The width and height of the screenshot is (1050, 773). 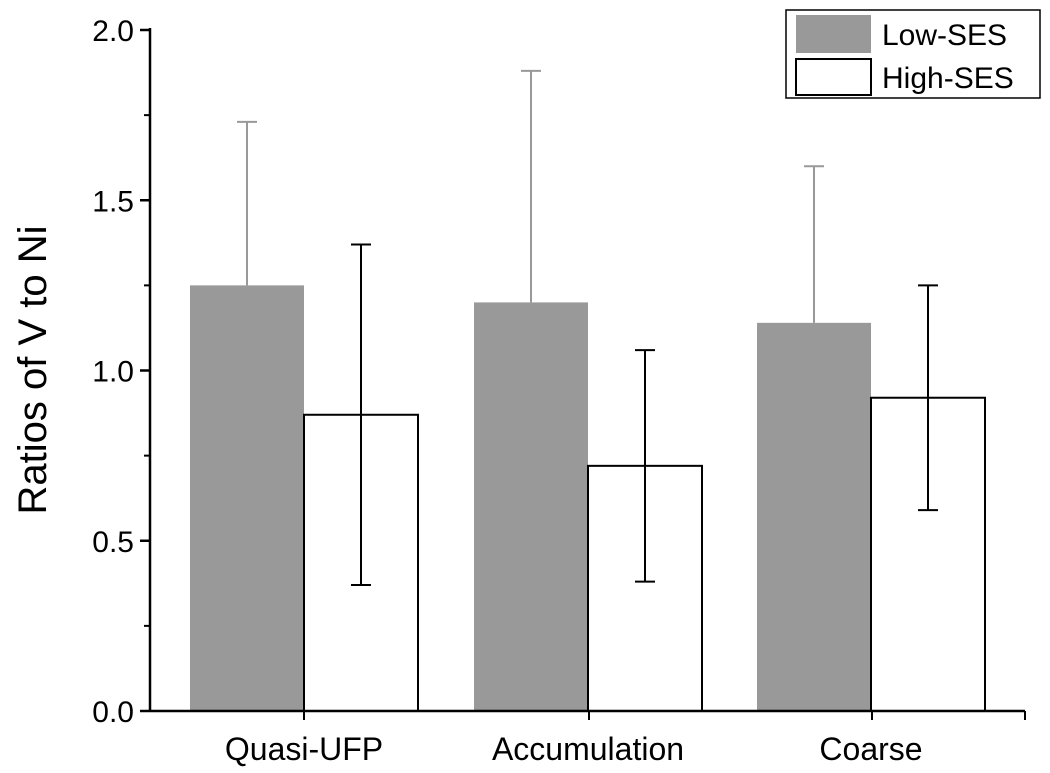 What do you see at coordinates (113, 201) in the screenshot?
I see `y-tick-label-3: 1.5` at bounding box center [113, 201].